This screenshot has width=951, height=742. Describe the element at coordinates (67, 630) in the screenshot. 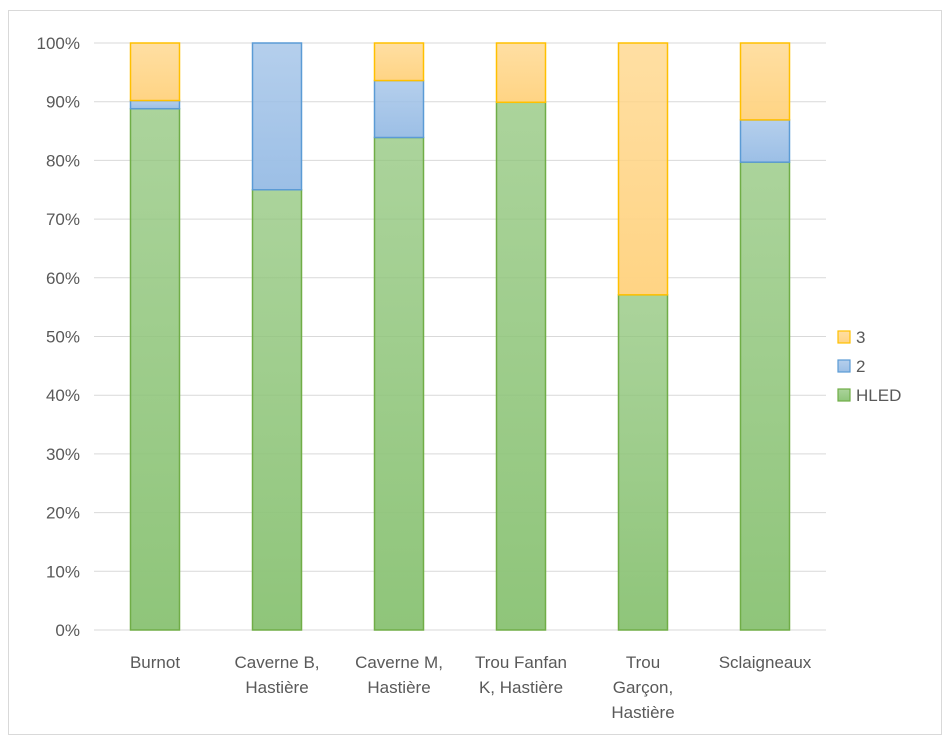

I see `y-tick-label: 0%` at that location.